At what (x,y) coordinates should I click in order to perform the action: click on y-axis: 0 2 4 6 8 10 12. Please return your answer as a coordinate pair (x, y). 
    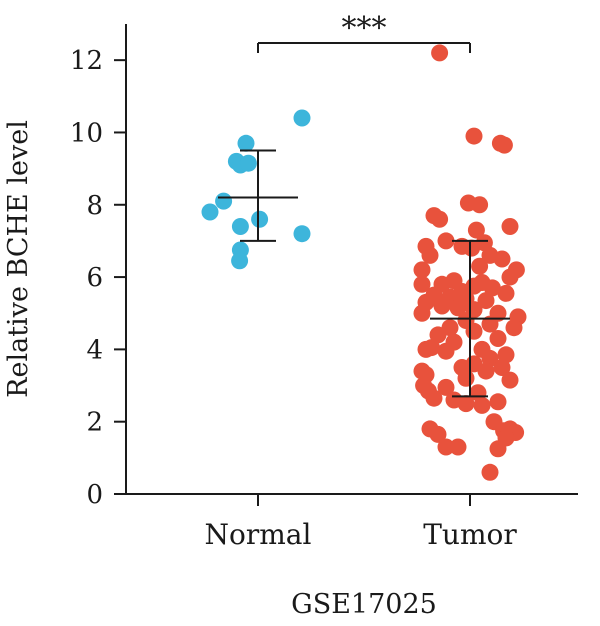
    Looking at the image, I should click on (98, 267).